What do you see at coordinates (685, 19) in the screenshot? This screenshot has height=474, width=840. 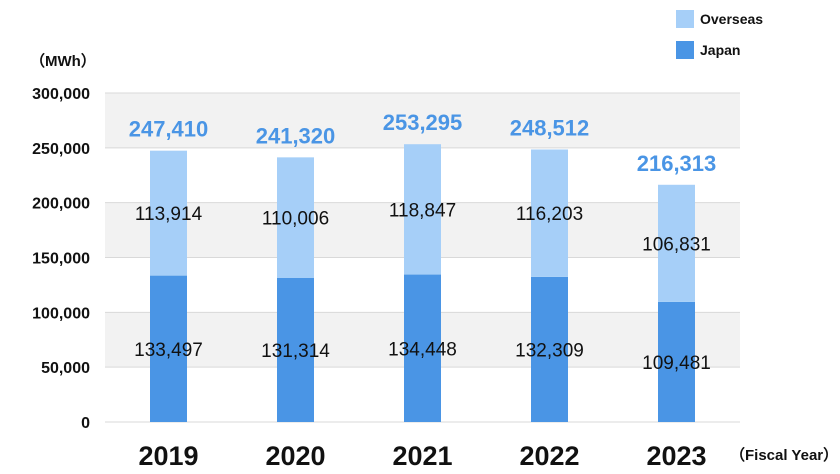 I see `legend-swatch-overseas` at bounding box center [685, 19].